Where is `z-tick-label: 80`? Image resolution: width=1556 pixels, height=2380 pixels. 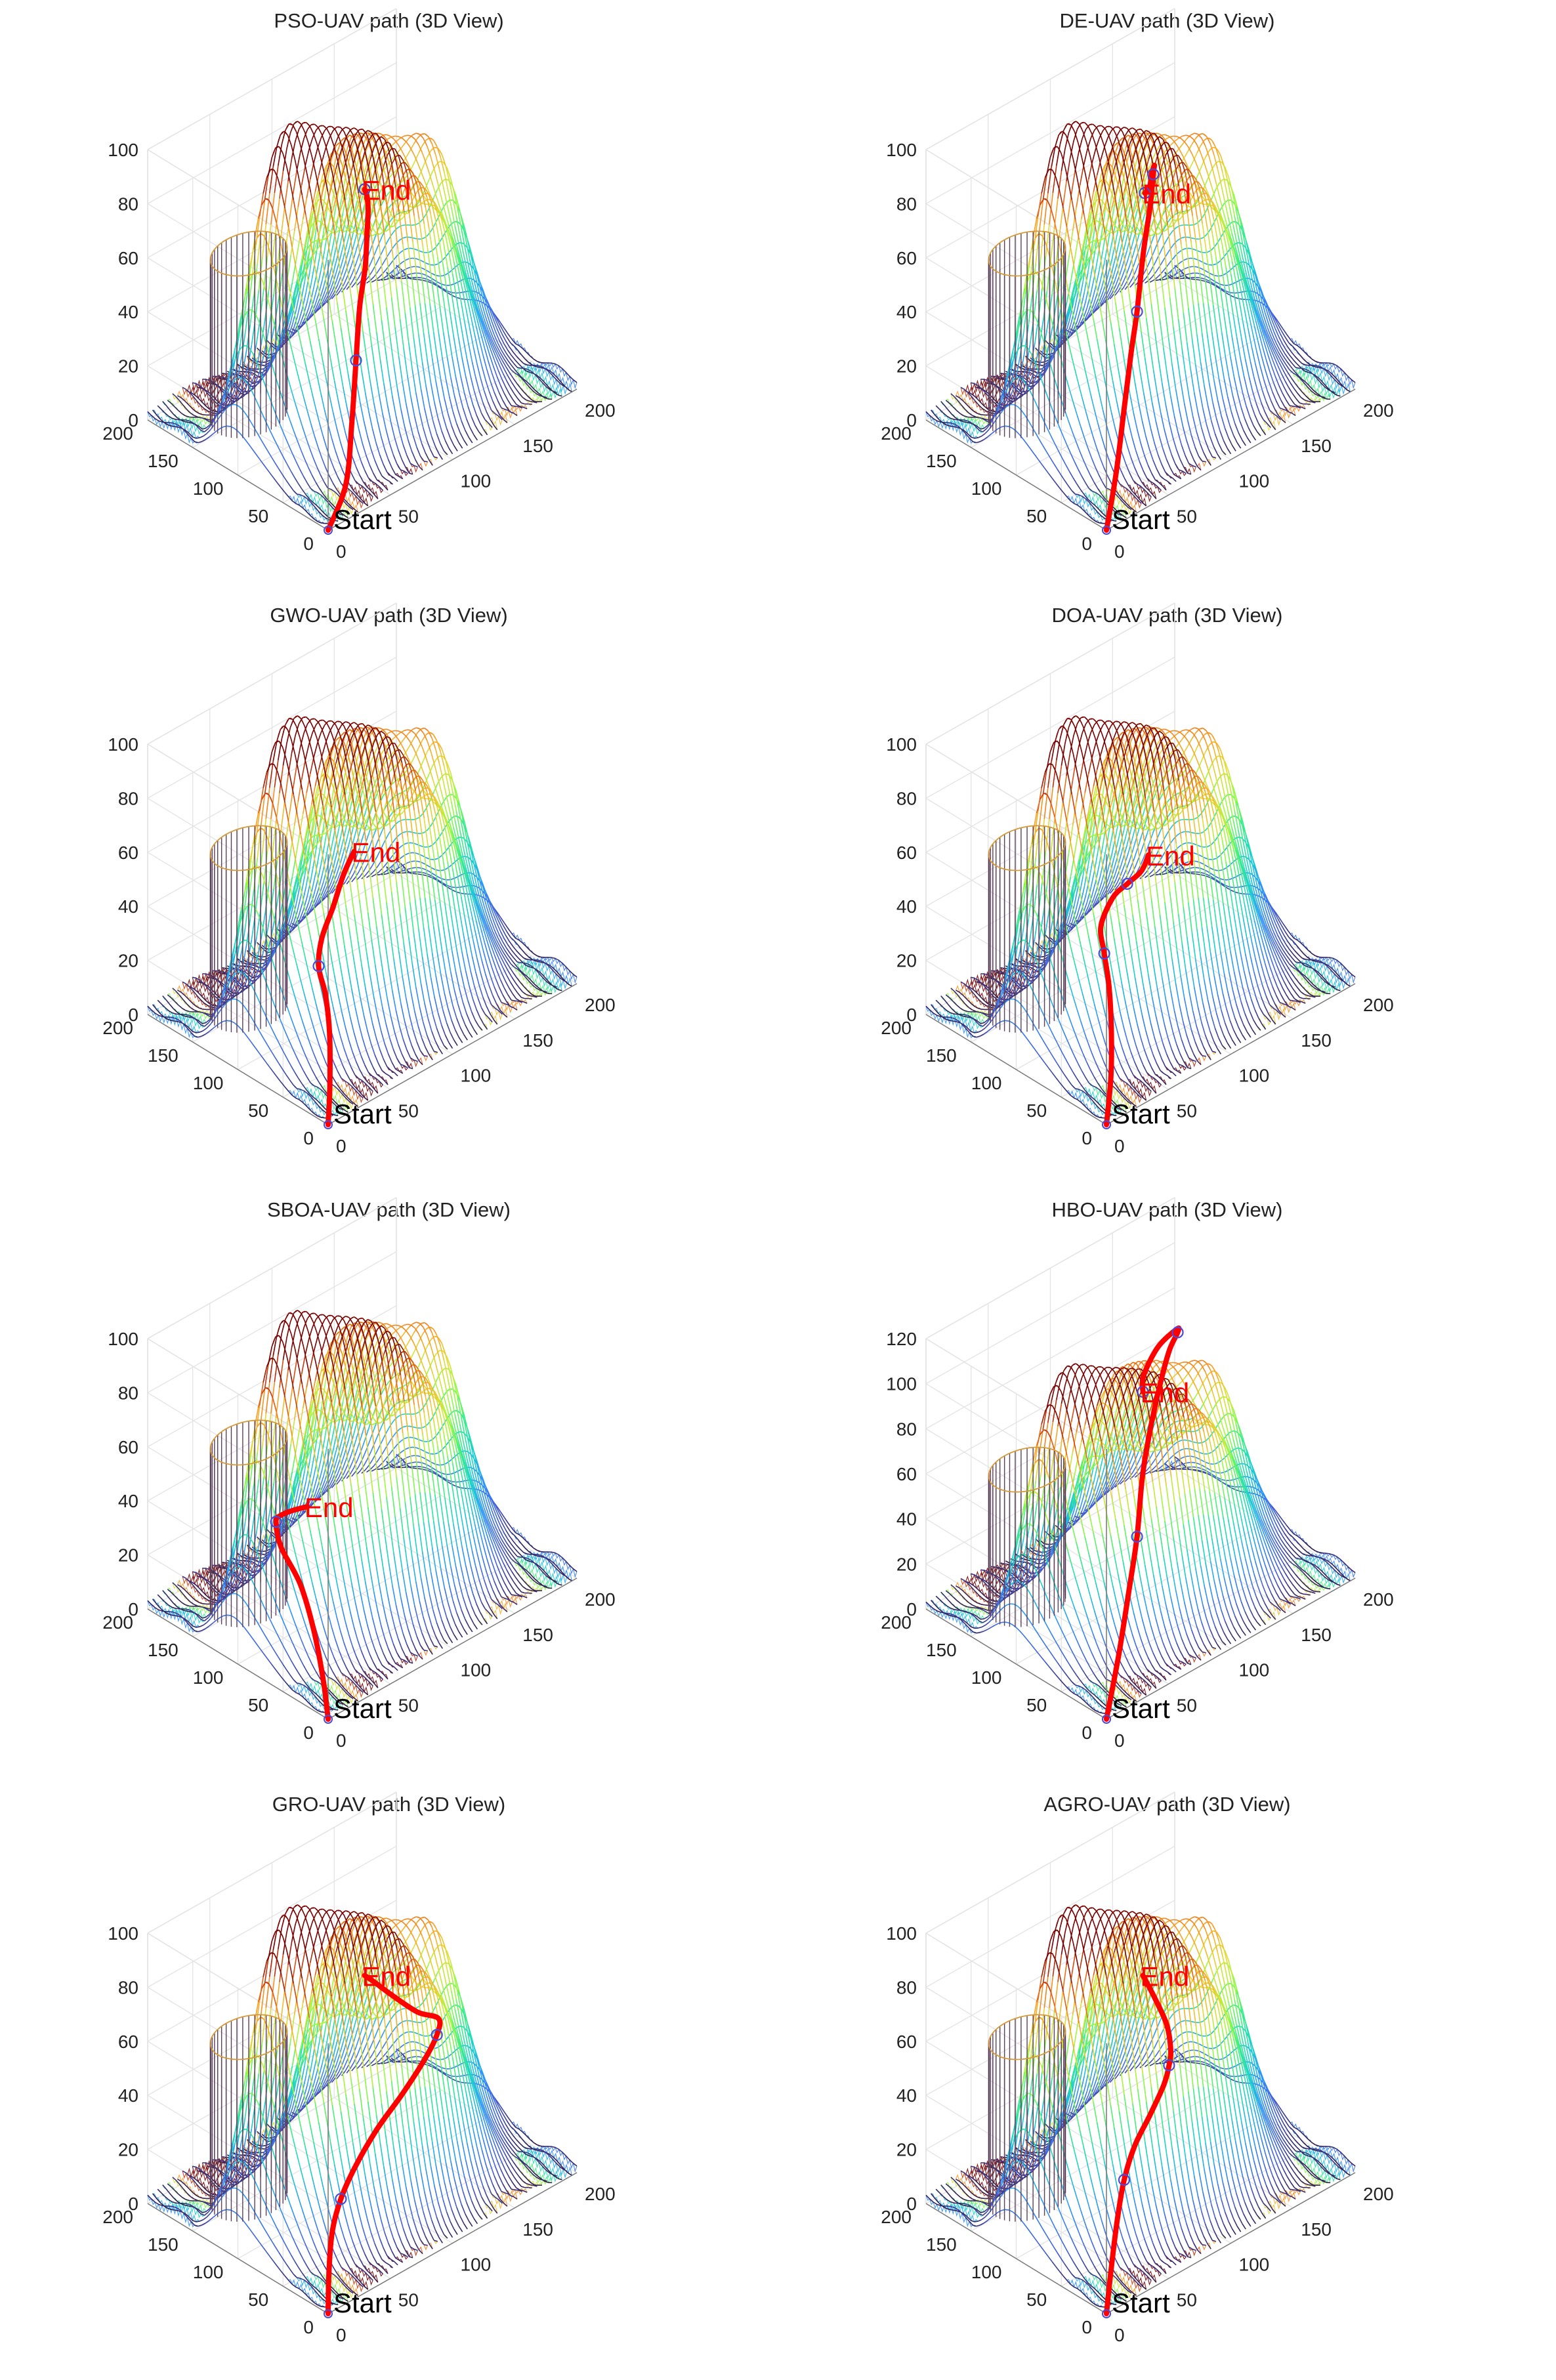 z-tick-label: 80 is located at coordinates (128, 204).